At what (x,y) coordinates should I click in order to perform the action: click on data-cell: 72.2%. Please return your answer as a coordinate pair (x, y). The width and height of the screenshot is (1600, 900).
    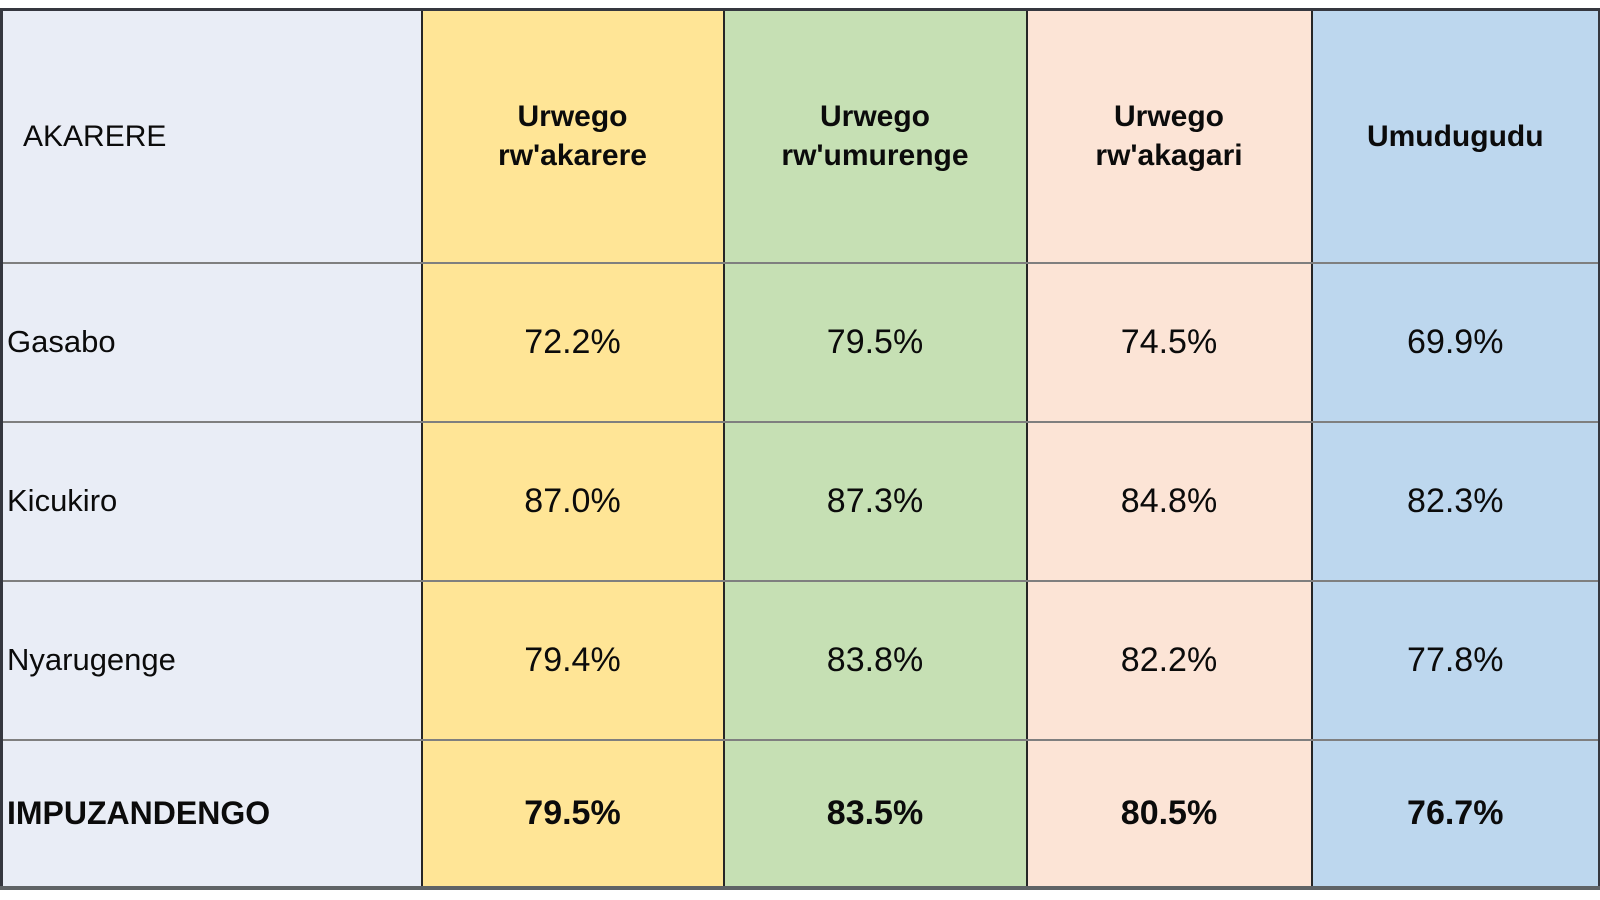
    Looking at the image, I should click on (572, 342).